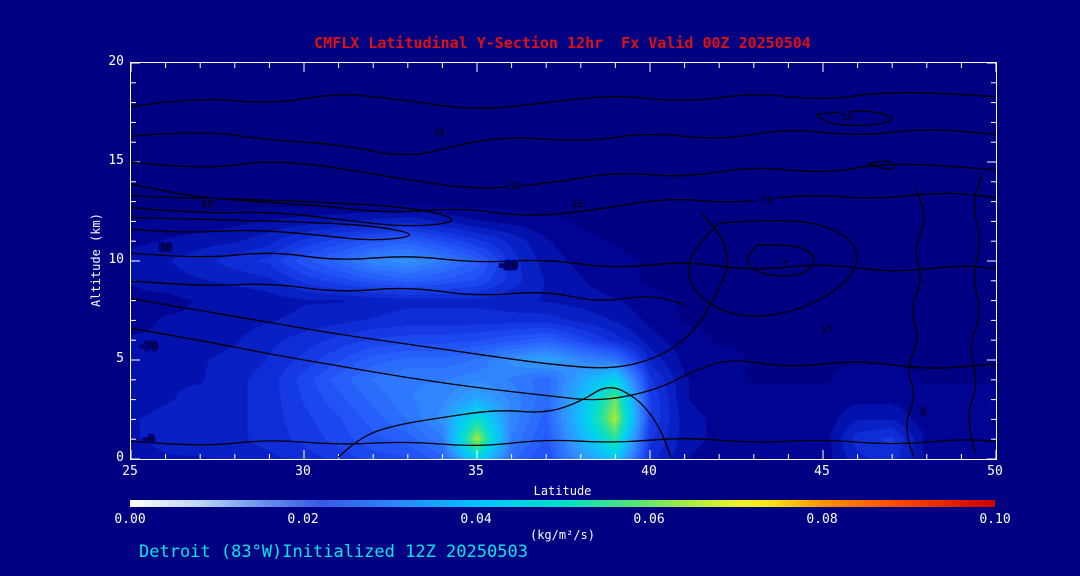  I want to click on colorbar-units-label: (kg/m²/s), so click(562, 535).